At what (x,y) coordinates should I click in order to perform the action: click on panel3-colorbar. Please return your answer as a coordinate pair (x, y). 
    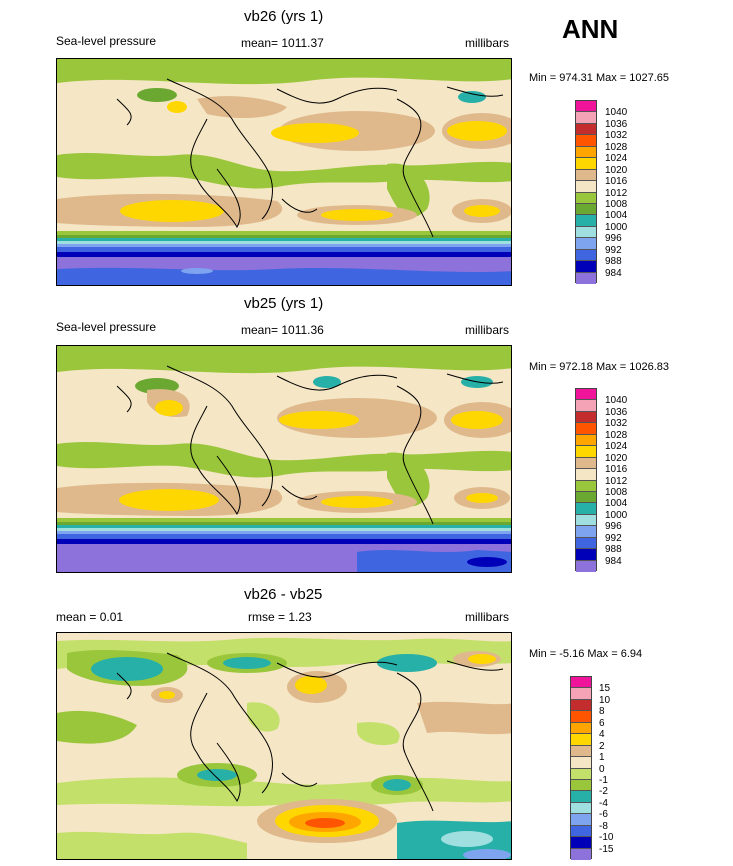
    Looking at the image, I should click on (581, 768).